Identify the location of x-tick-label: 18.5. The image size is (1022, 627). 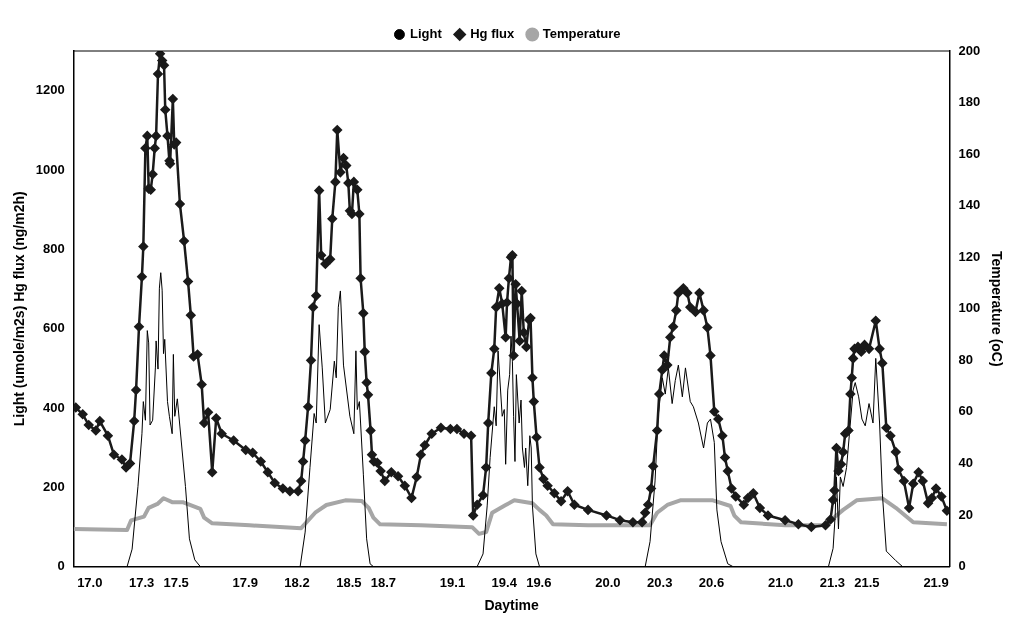
(349, 582).